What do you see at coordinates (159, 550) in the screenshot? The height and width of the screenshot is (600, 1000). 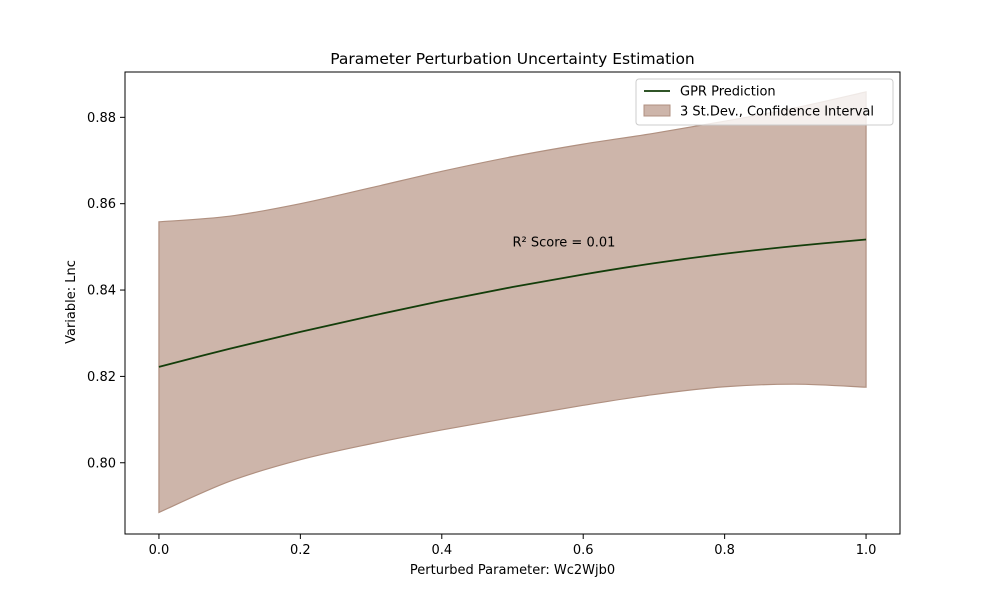 I see `x-tick-label: 0.0` at bounding box center [159, 550].